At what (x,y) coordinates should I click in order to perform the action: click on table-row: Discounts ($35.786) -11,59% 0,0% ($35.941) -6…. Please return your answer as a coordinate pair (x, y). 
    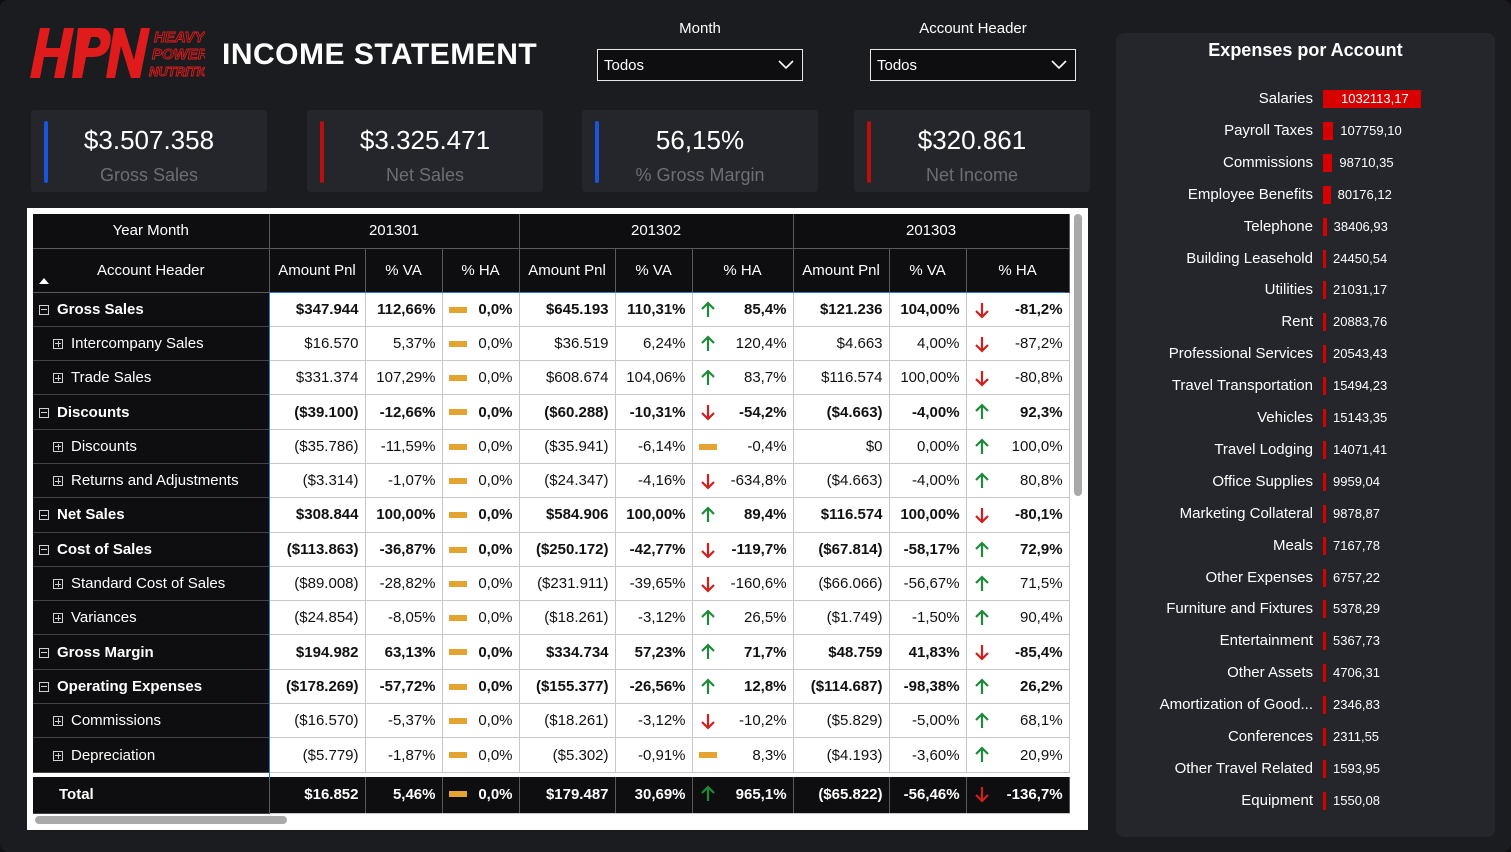
    Looking at the image, I should click on (551, 446).